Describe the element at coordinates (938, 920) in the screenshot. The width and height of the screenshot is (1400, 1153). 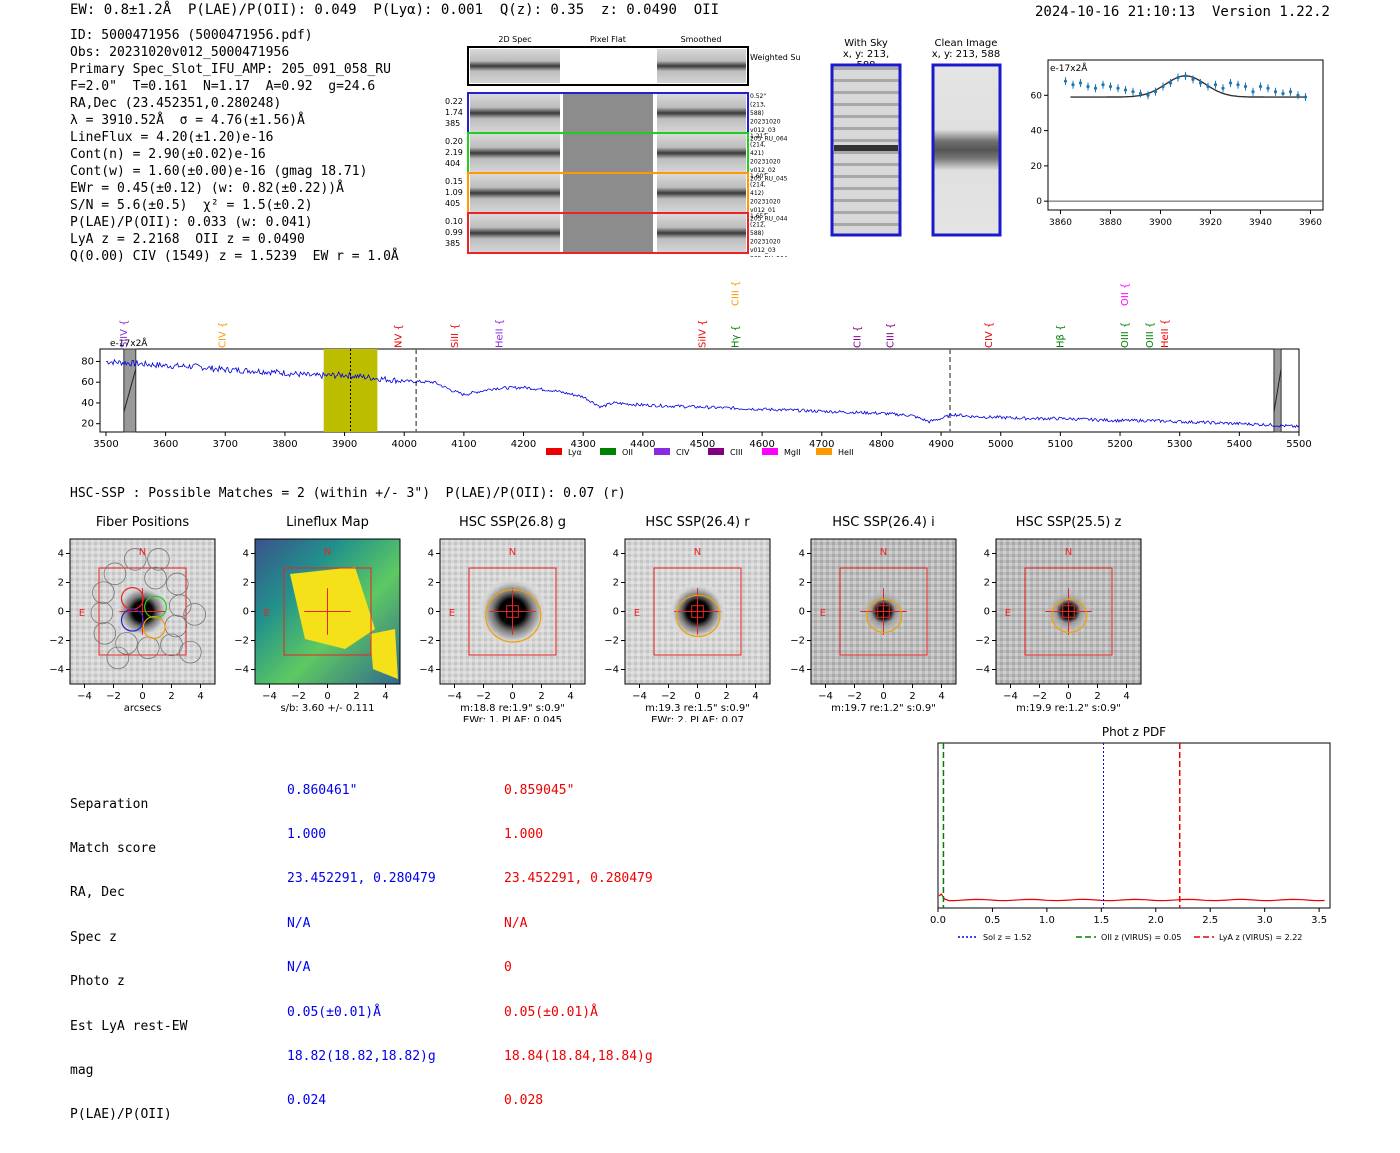
I see `photz-xtick-label: 0.0` at that location.